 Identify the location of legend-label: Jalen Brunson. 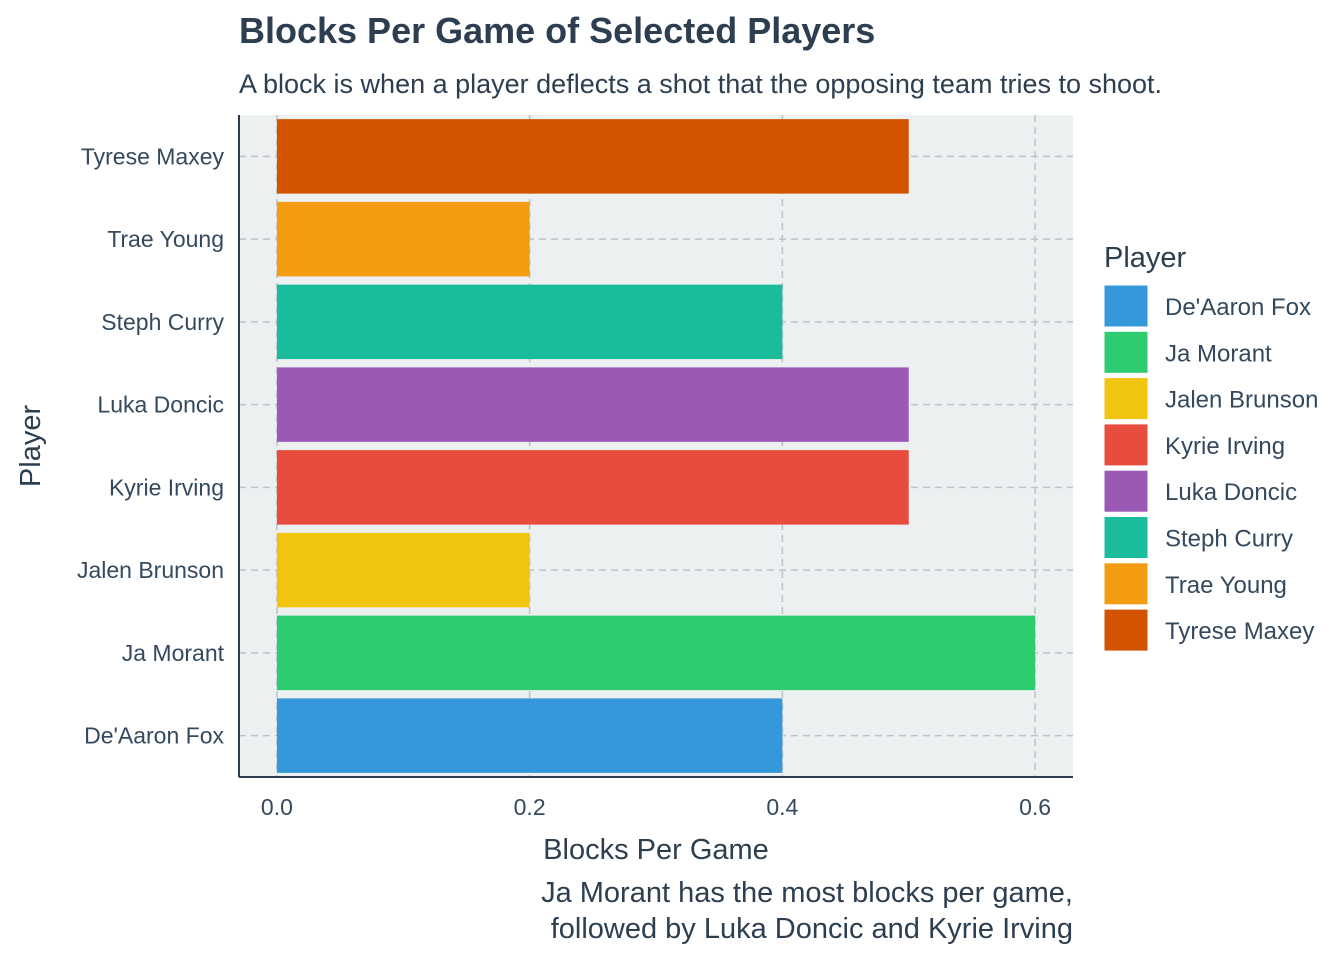
(1241, 400).